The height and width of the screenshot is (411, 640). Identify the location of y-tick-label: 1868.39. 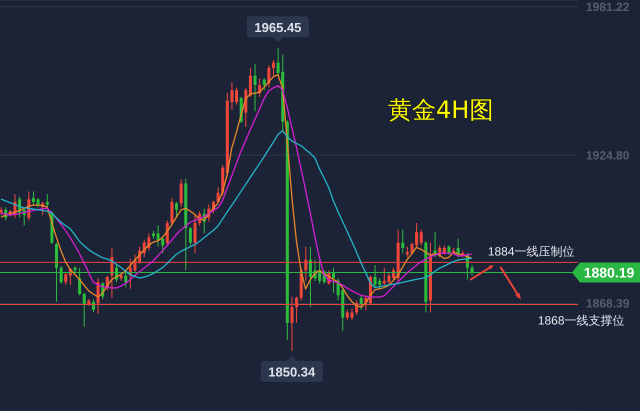
(608, 303).